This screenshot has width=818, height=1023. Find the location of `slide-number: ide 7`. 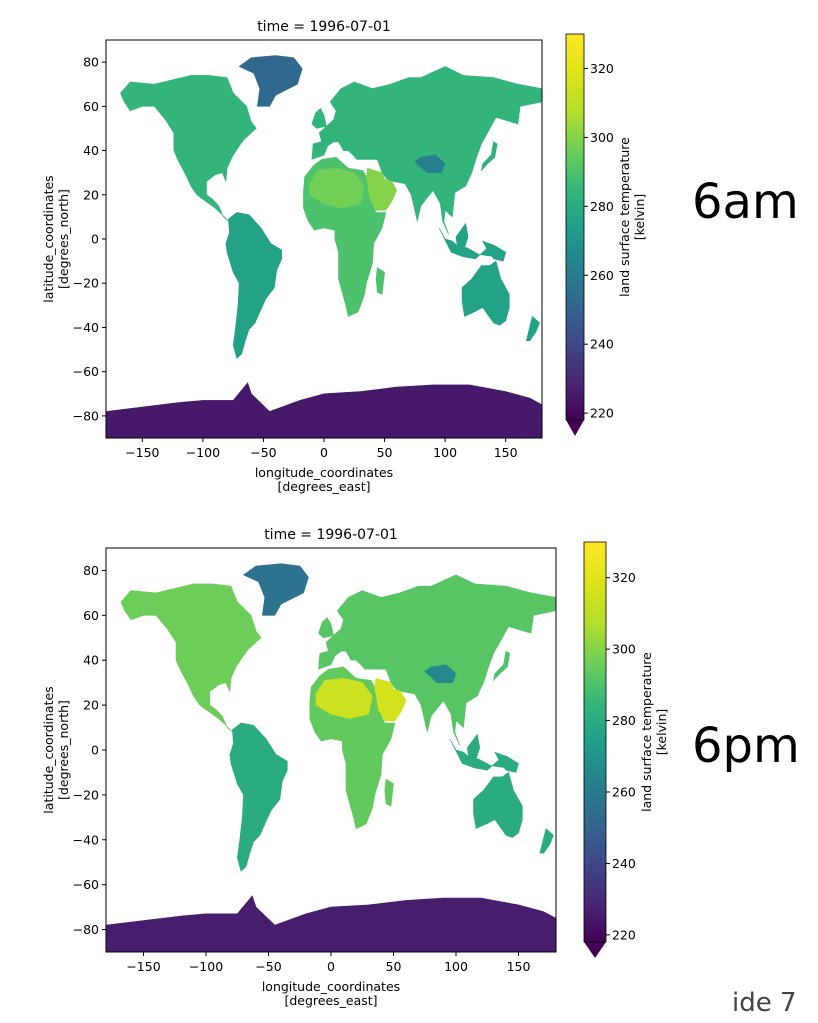

slide-number: ide 7 is located at coordinates (764, 1003).